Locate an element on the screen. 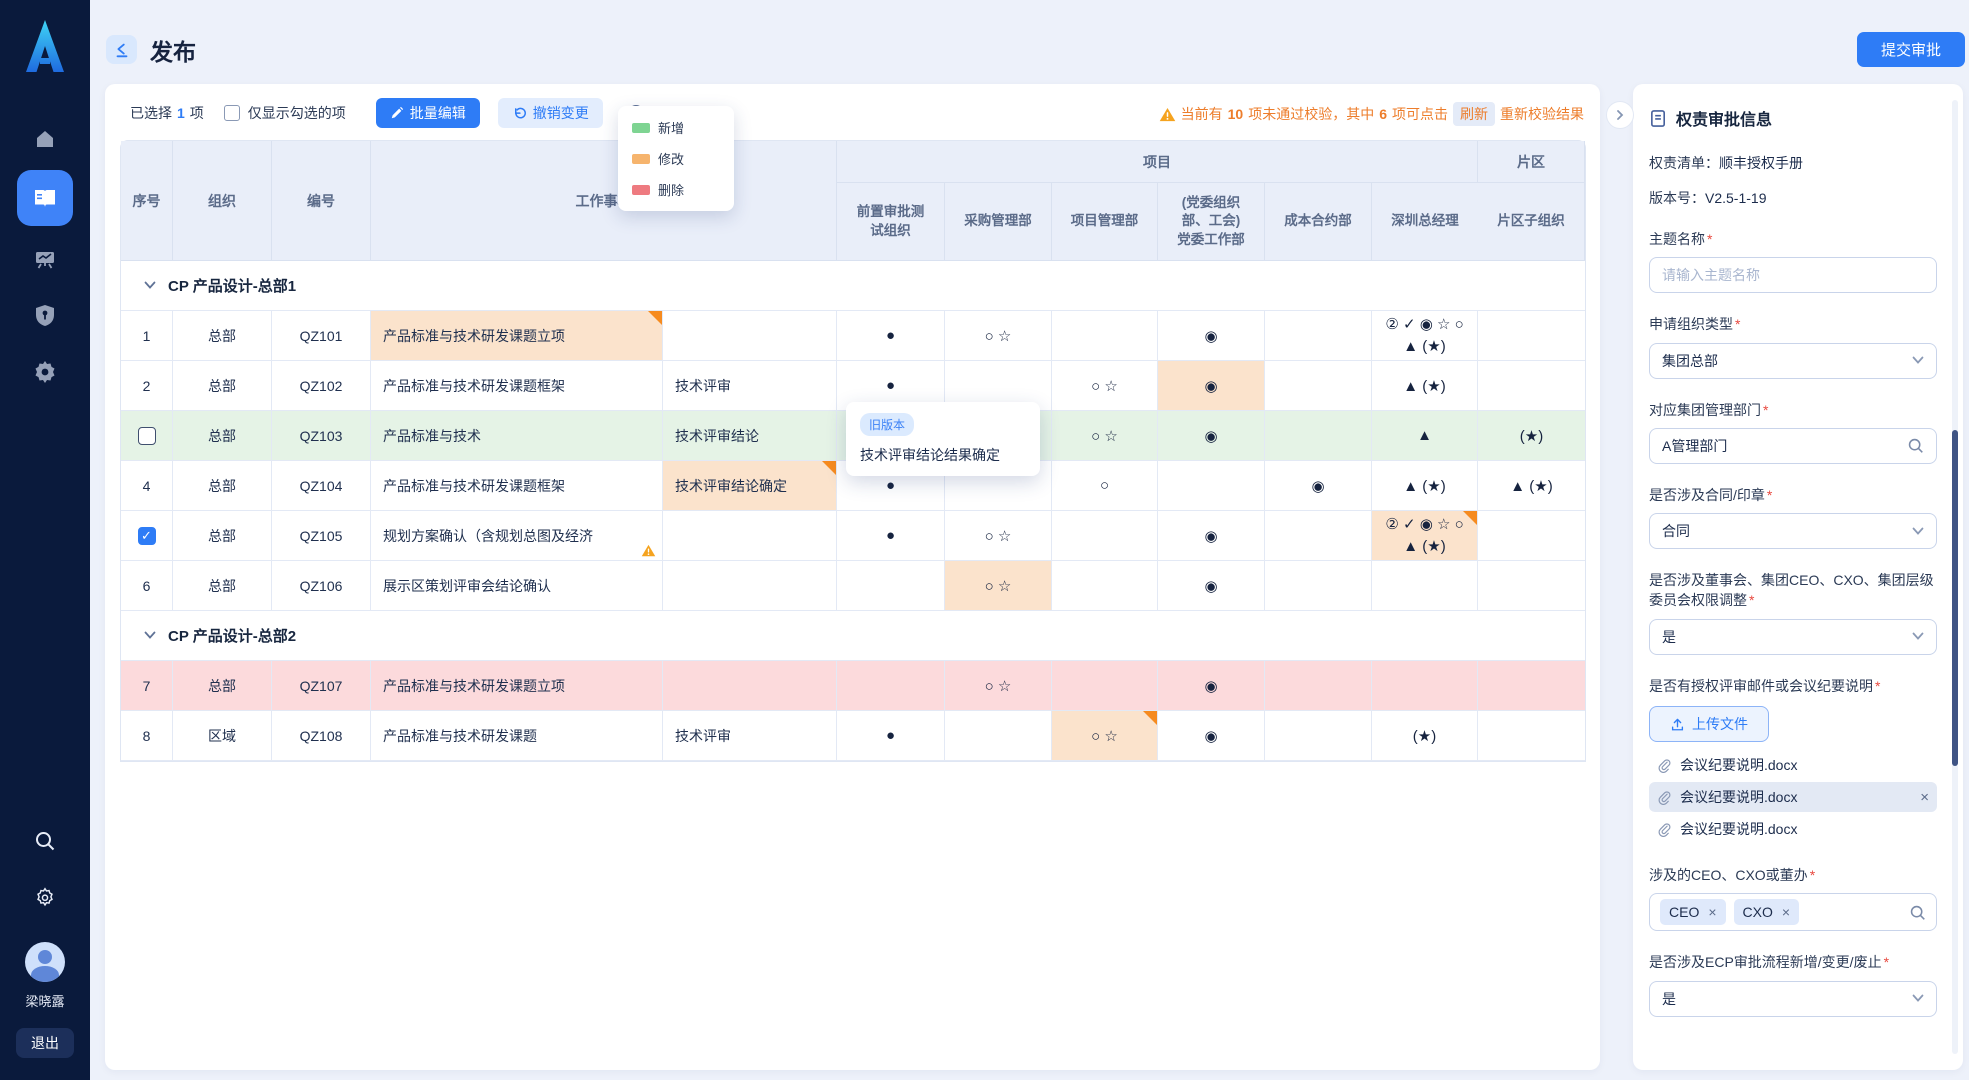  theme-name-input: 请输入主题名称 is located at coordinates (1793, 275).